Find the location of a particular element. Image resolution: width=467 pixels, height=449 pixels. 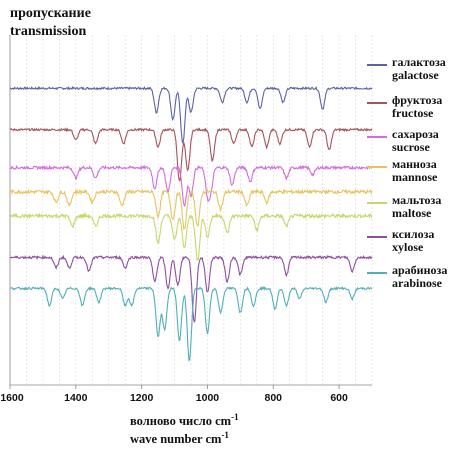

x-axis-label-en: wave number cm-1 is located at coordinates (179, 438).